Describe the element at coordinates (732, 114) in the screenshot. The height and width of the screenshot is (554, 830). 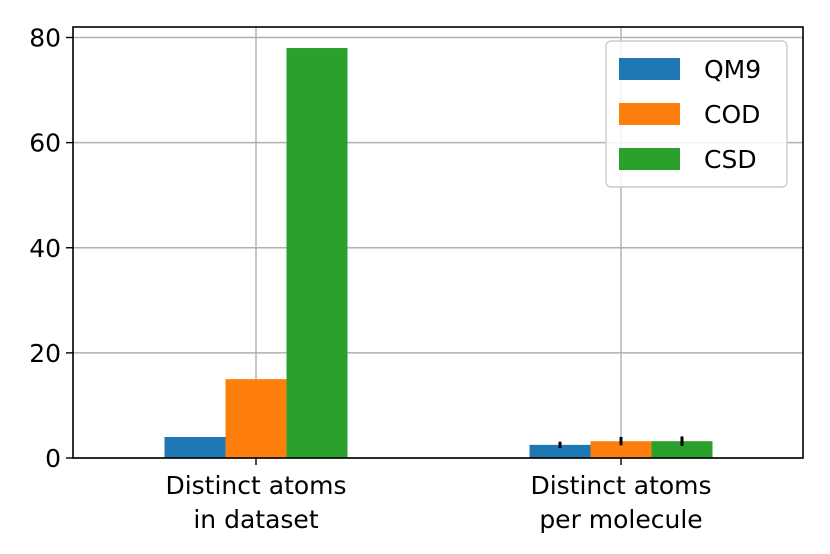
I see `legend-label-cod: COD` at that location.